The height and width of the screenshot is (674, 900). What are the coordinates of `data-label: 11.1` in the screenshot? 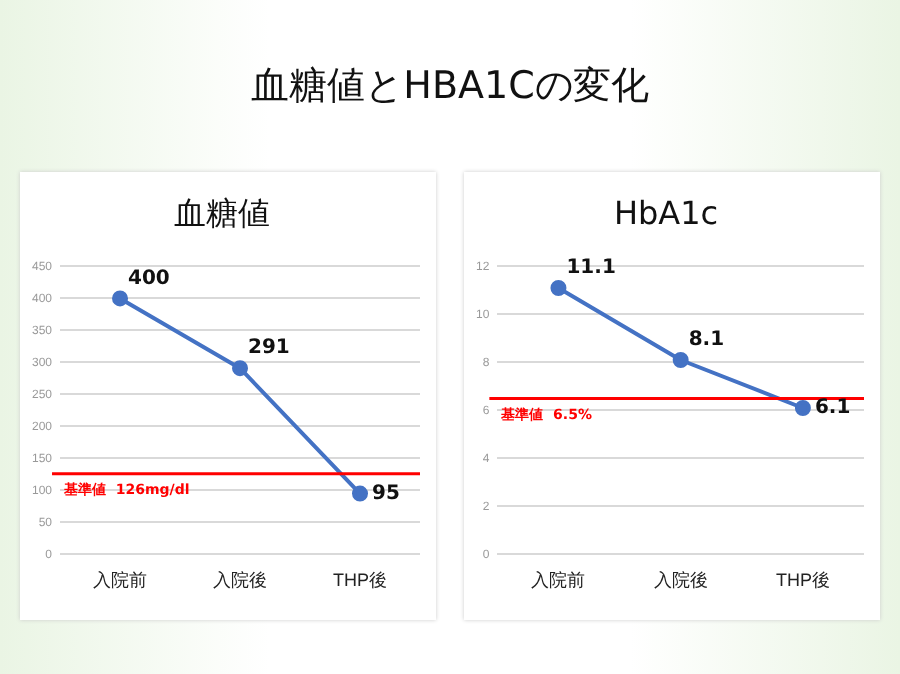 It's located at (591, 268).